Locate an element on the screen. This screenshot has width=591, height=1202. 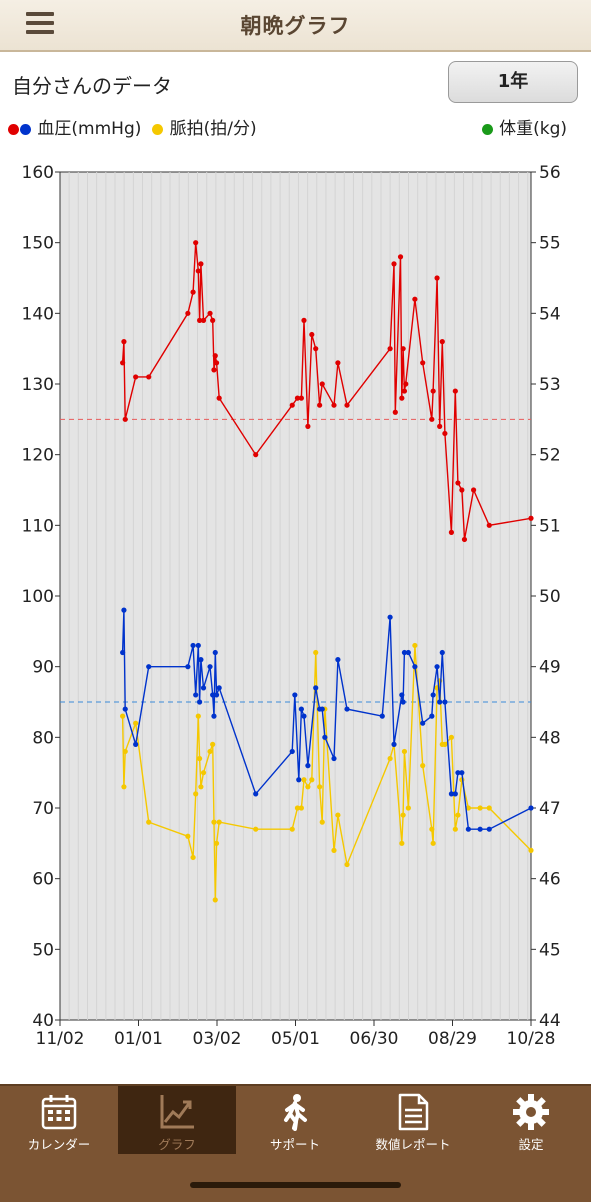
tab-support: サポート is located at coordinates (295, 1120).